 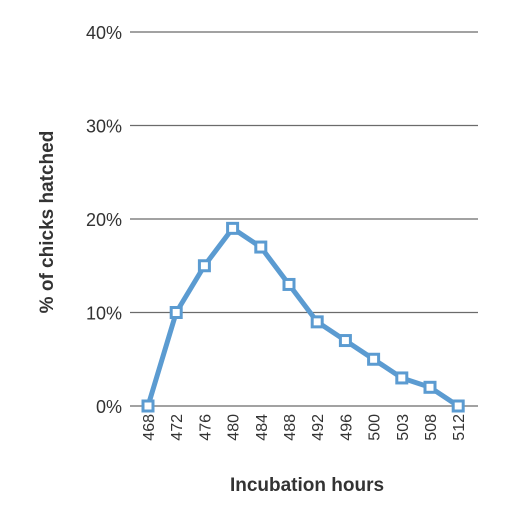 I want to click on y-tick-label: 30%, so click(x=104, y=127).